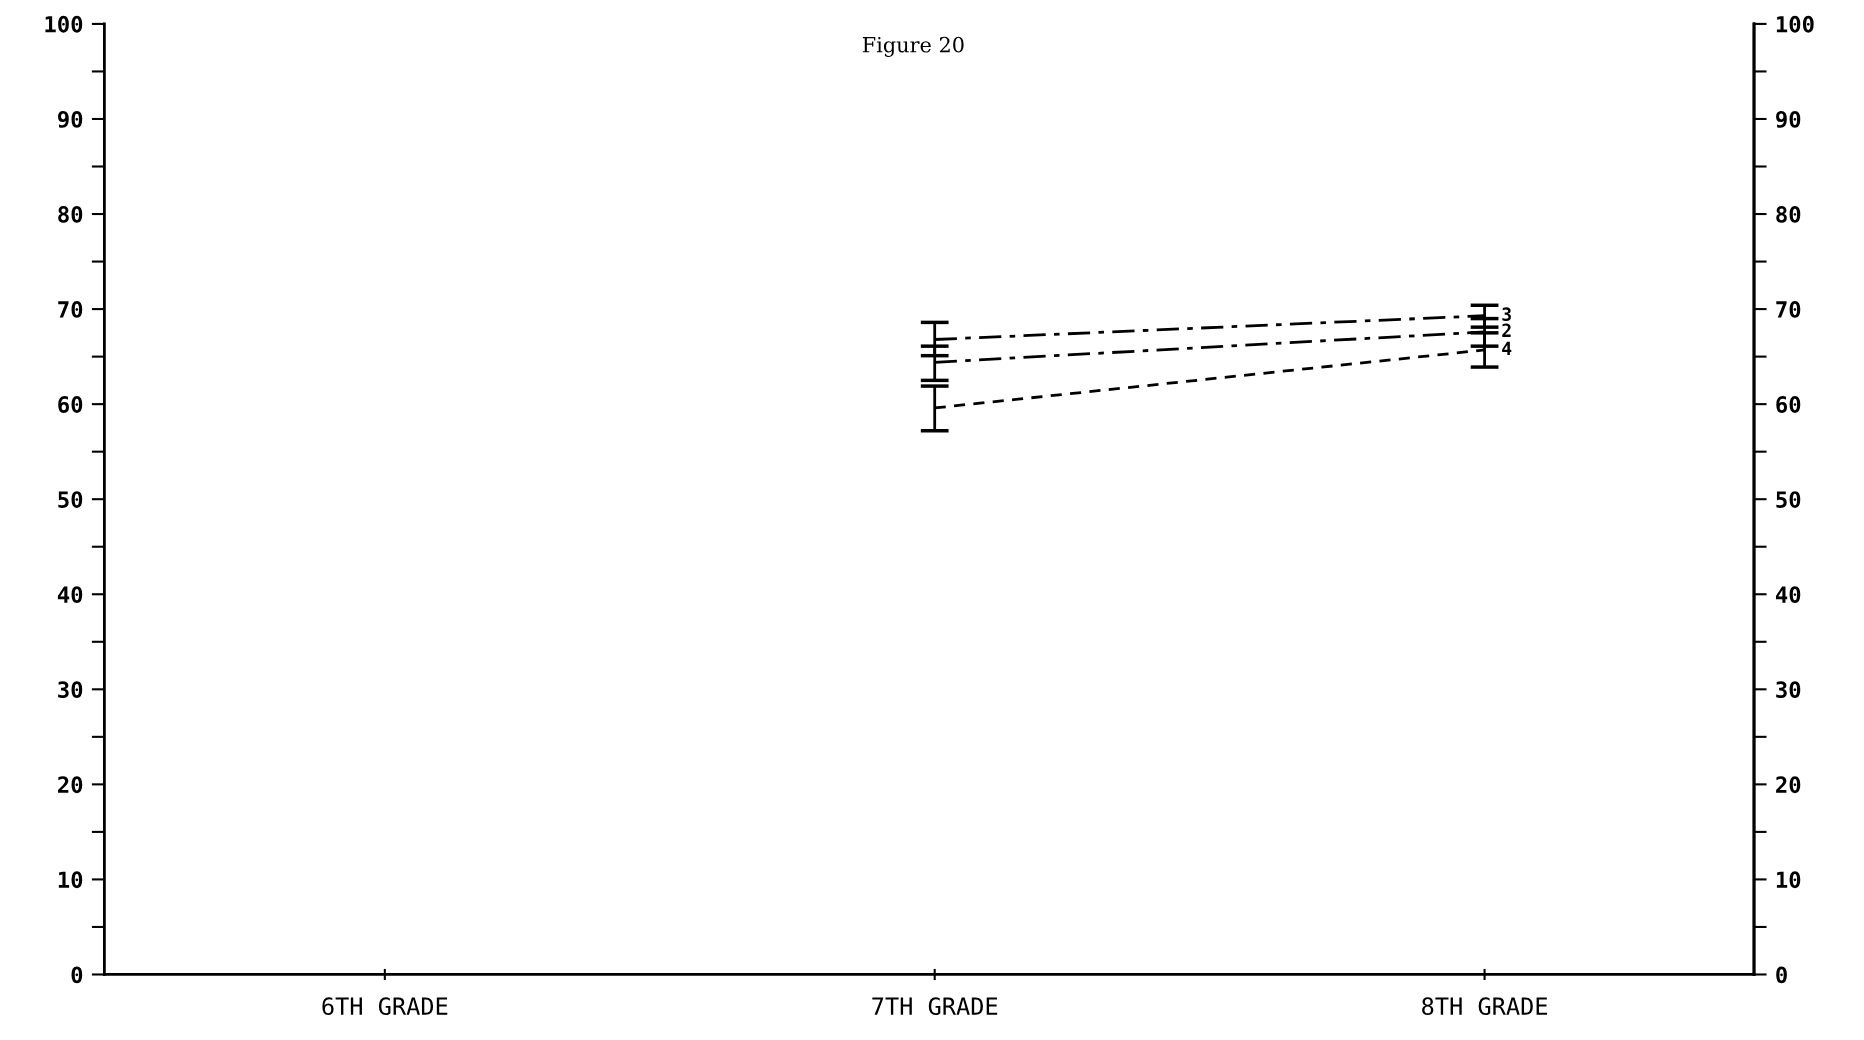 This screenshot has width=1864, height=1040. What do you see at coordinates (1788, 404) in the screenshot?
I see `y2-tick-label: 60` at bounding box center [1788, 404].